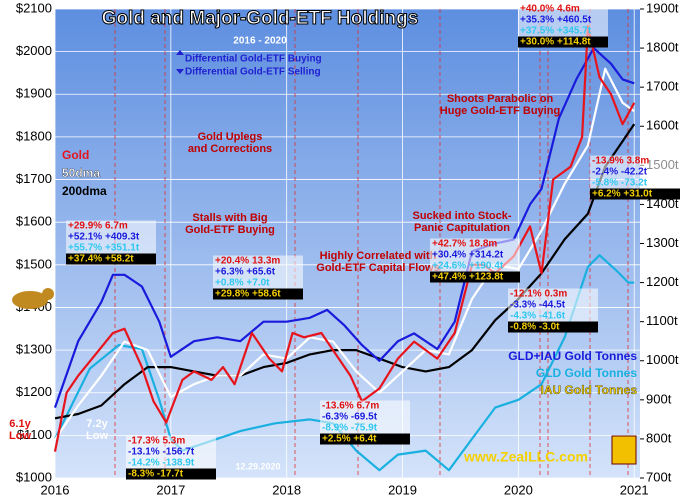  I want to click on y-tick-label: $1600, so click(34, 221).